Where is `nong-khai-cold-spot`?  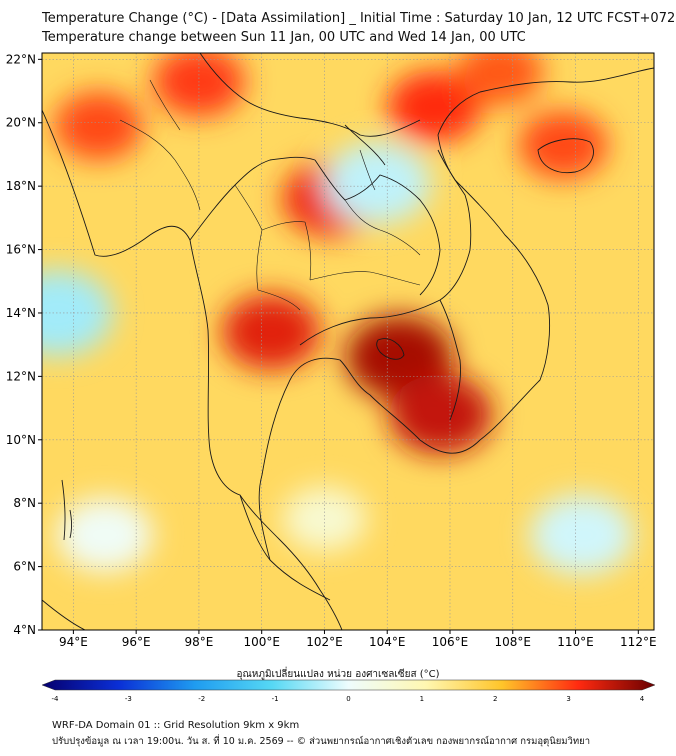 nong-khai-cold-spot is located at coordinates (378, 182).